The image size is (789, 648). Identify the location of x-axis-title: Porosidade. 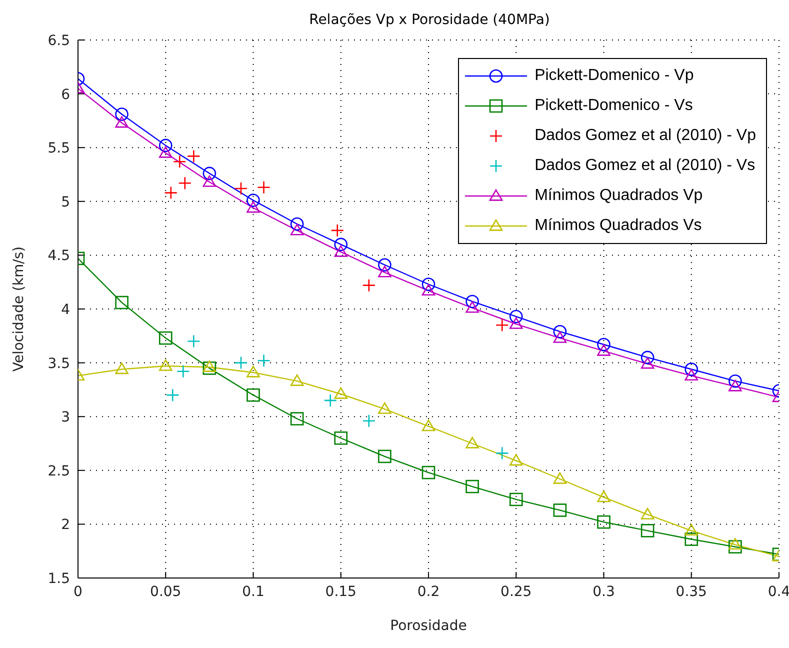
(428, 626).